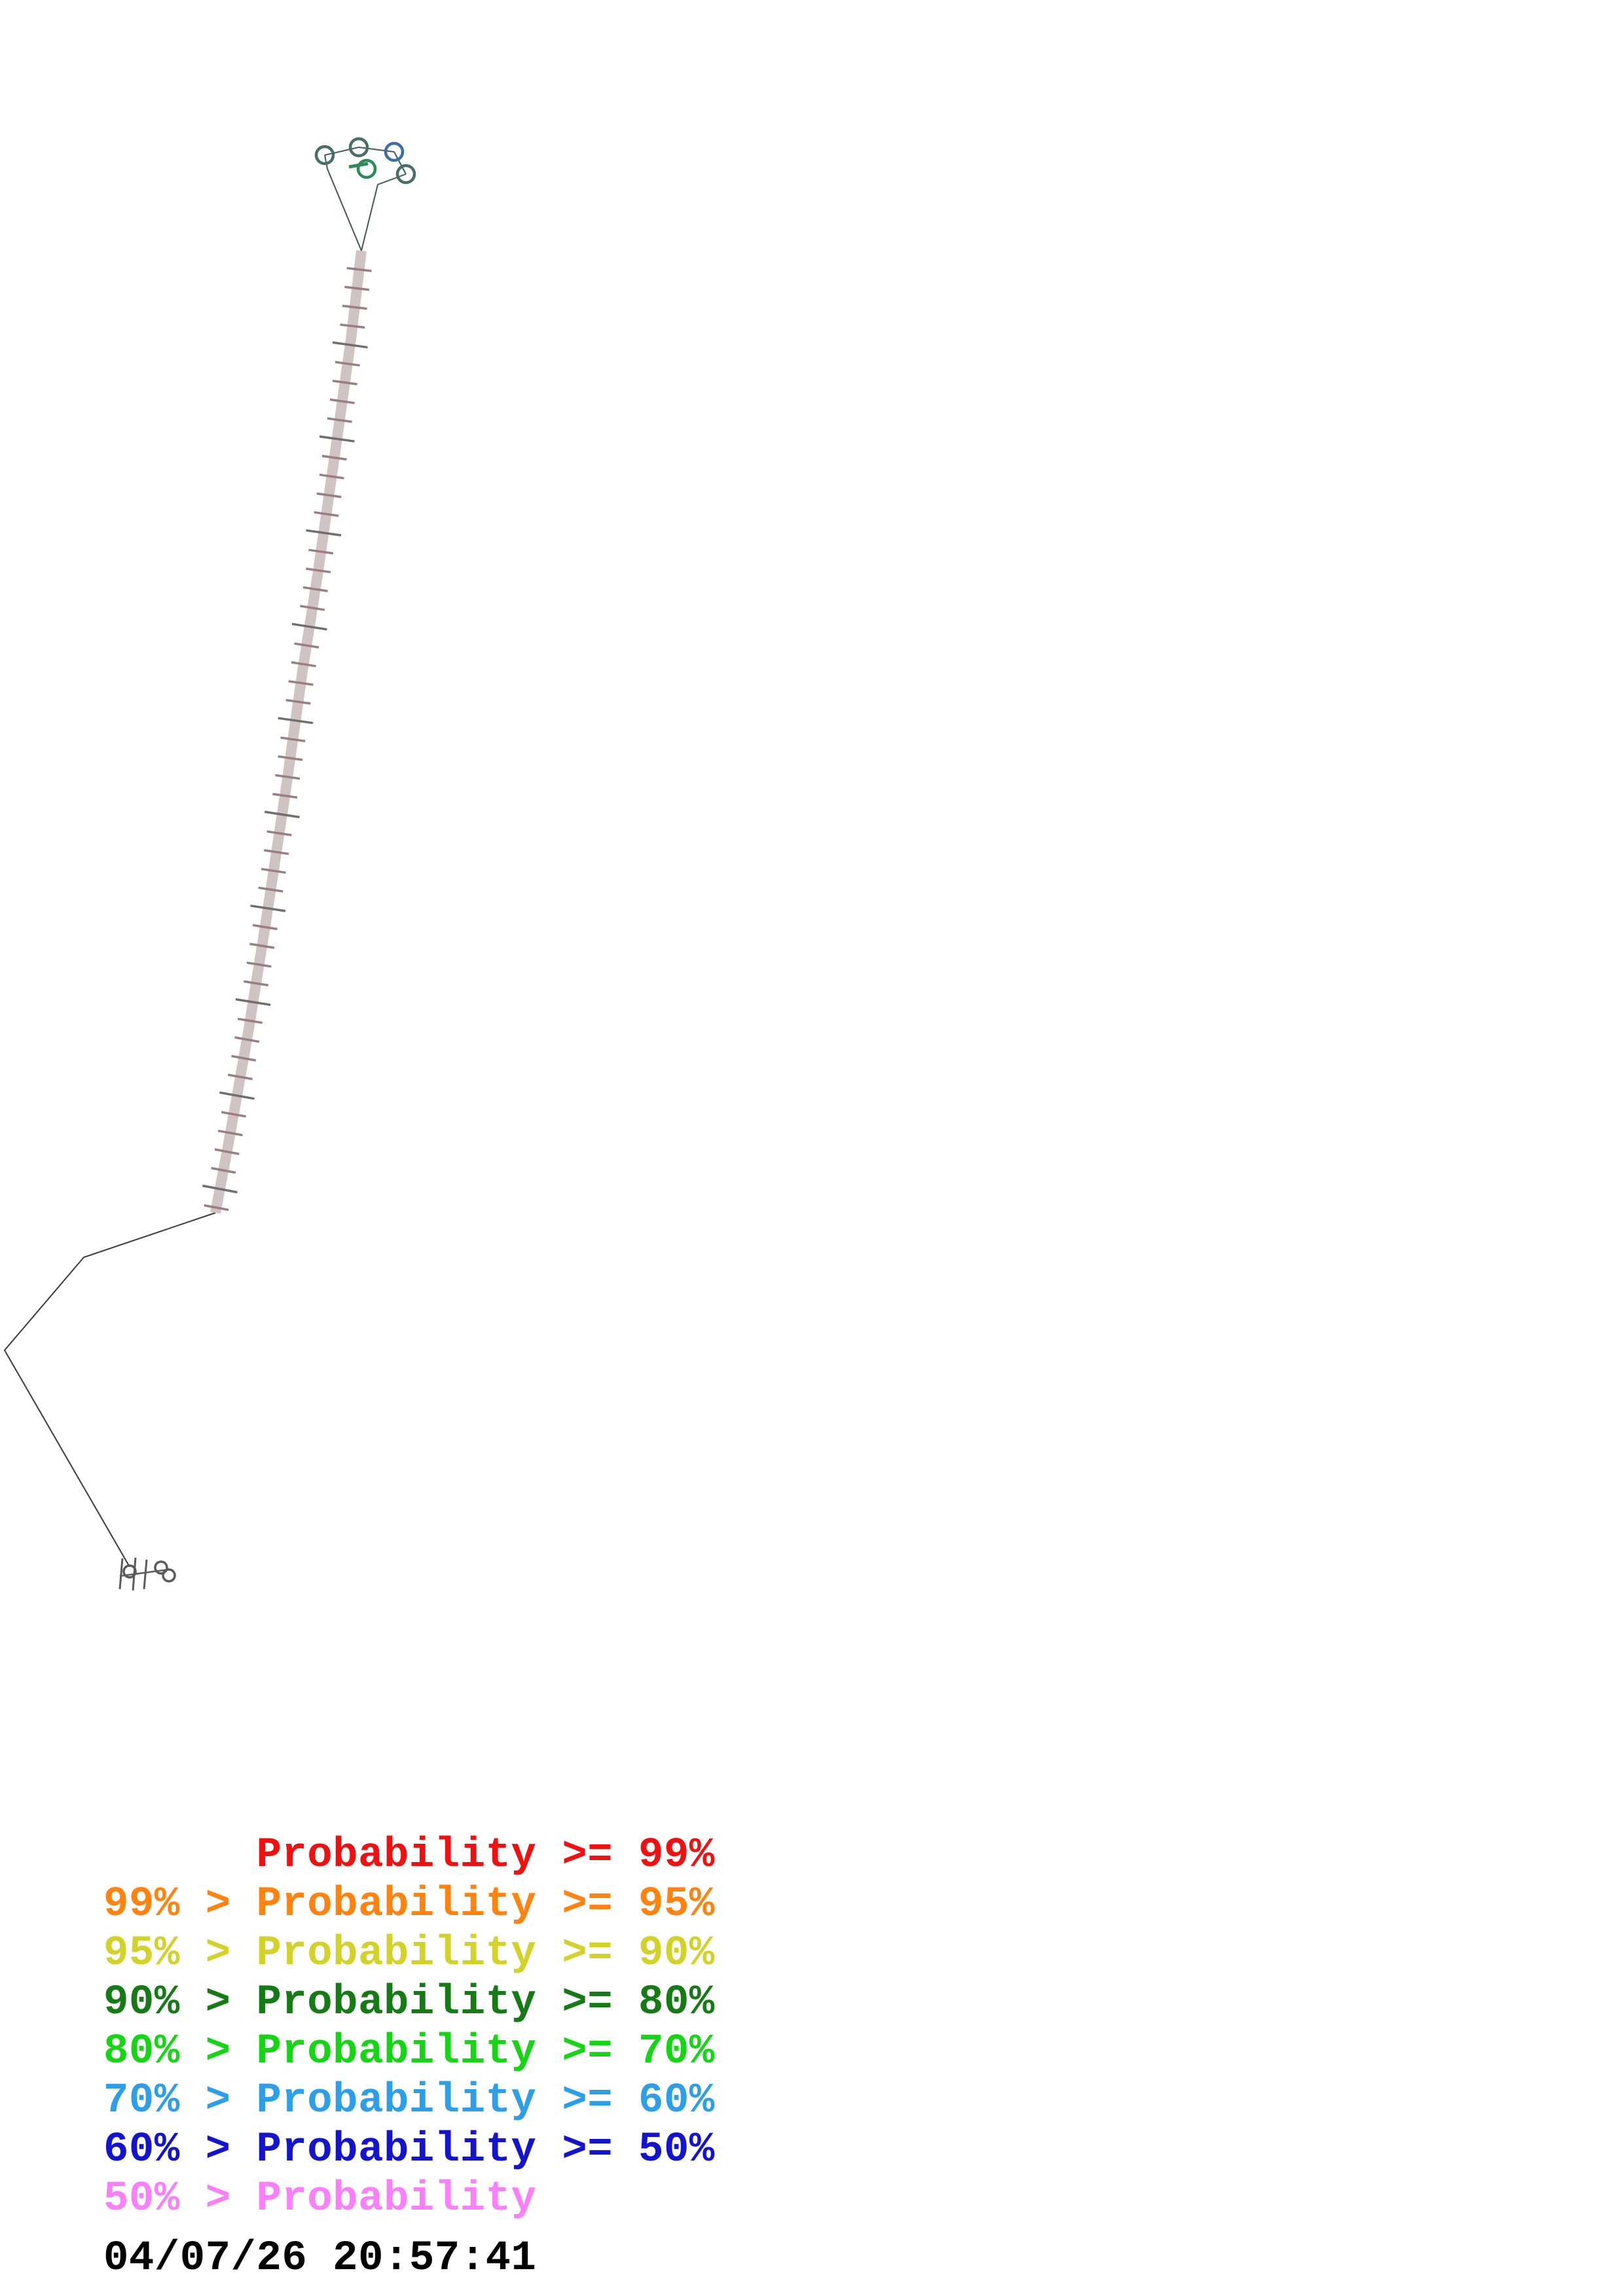 Image resolution: width=1623 pixels, height=2296 pixels. Describe the element at coordinates (409, 2150) in the screenshot. I see `legend-entry: 60% > Probability >= 50%` at that location.